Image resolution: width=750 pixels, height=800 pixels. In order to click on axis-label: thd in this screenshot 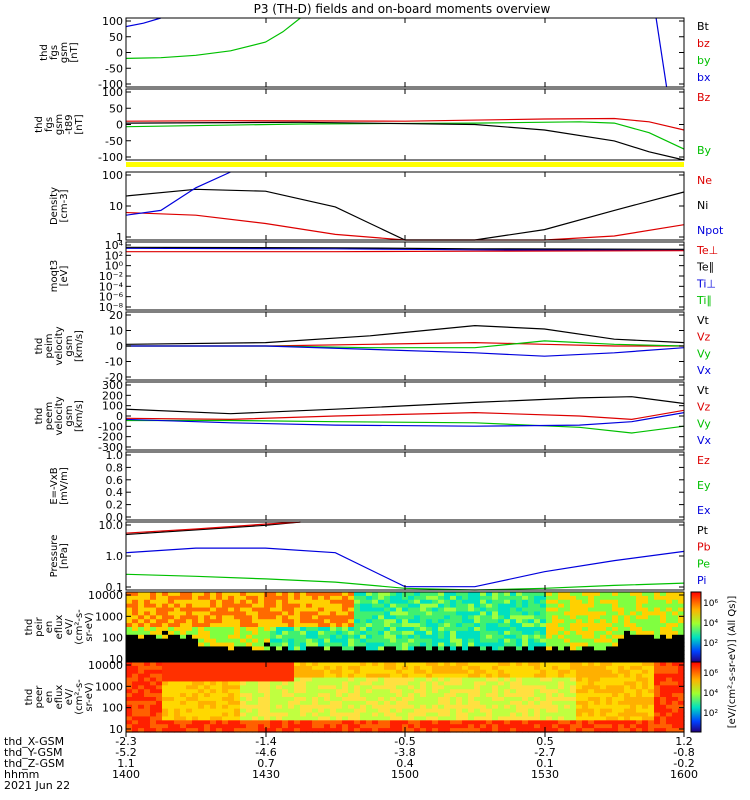, I will do `click(39, 416)`.